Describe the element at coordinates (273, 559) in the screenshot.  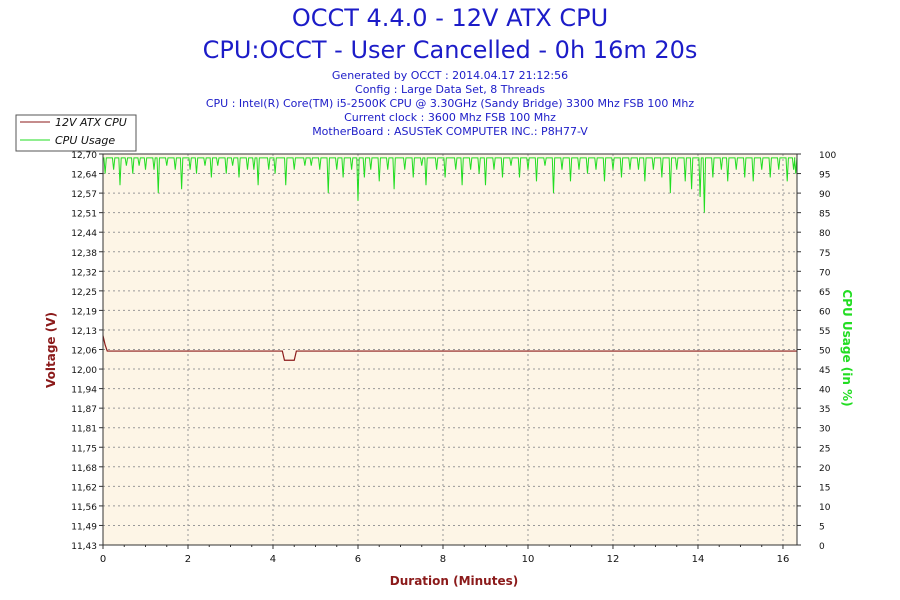
I see `x-tick-label: 4` at that location.